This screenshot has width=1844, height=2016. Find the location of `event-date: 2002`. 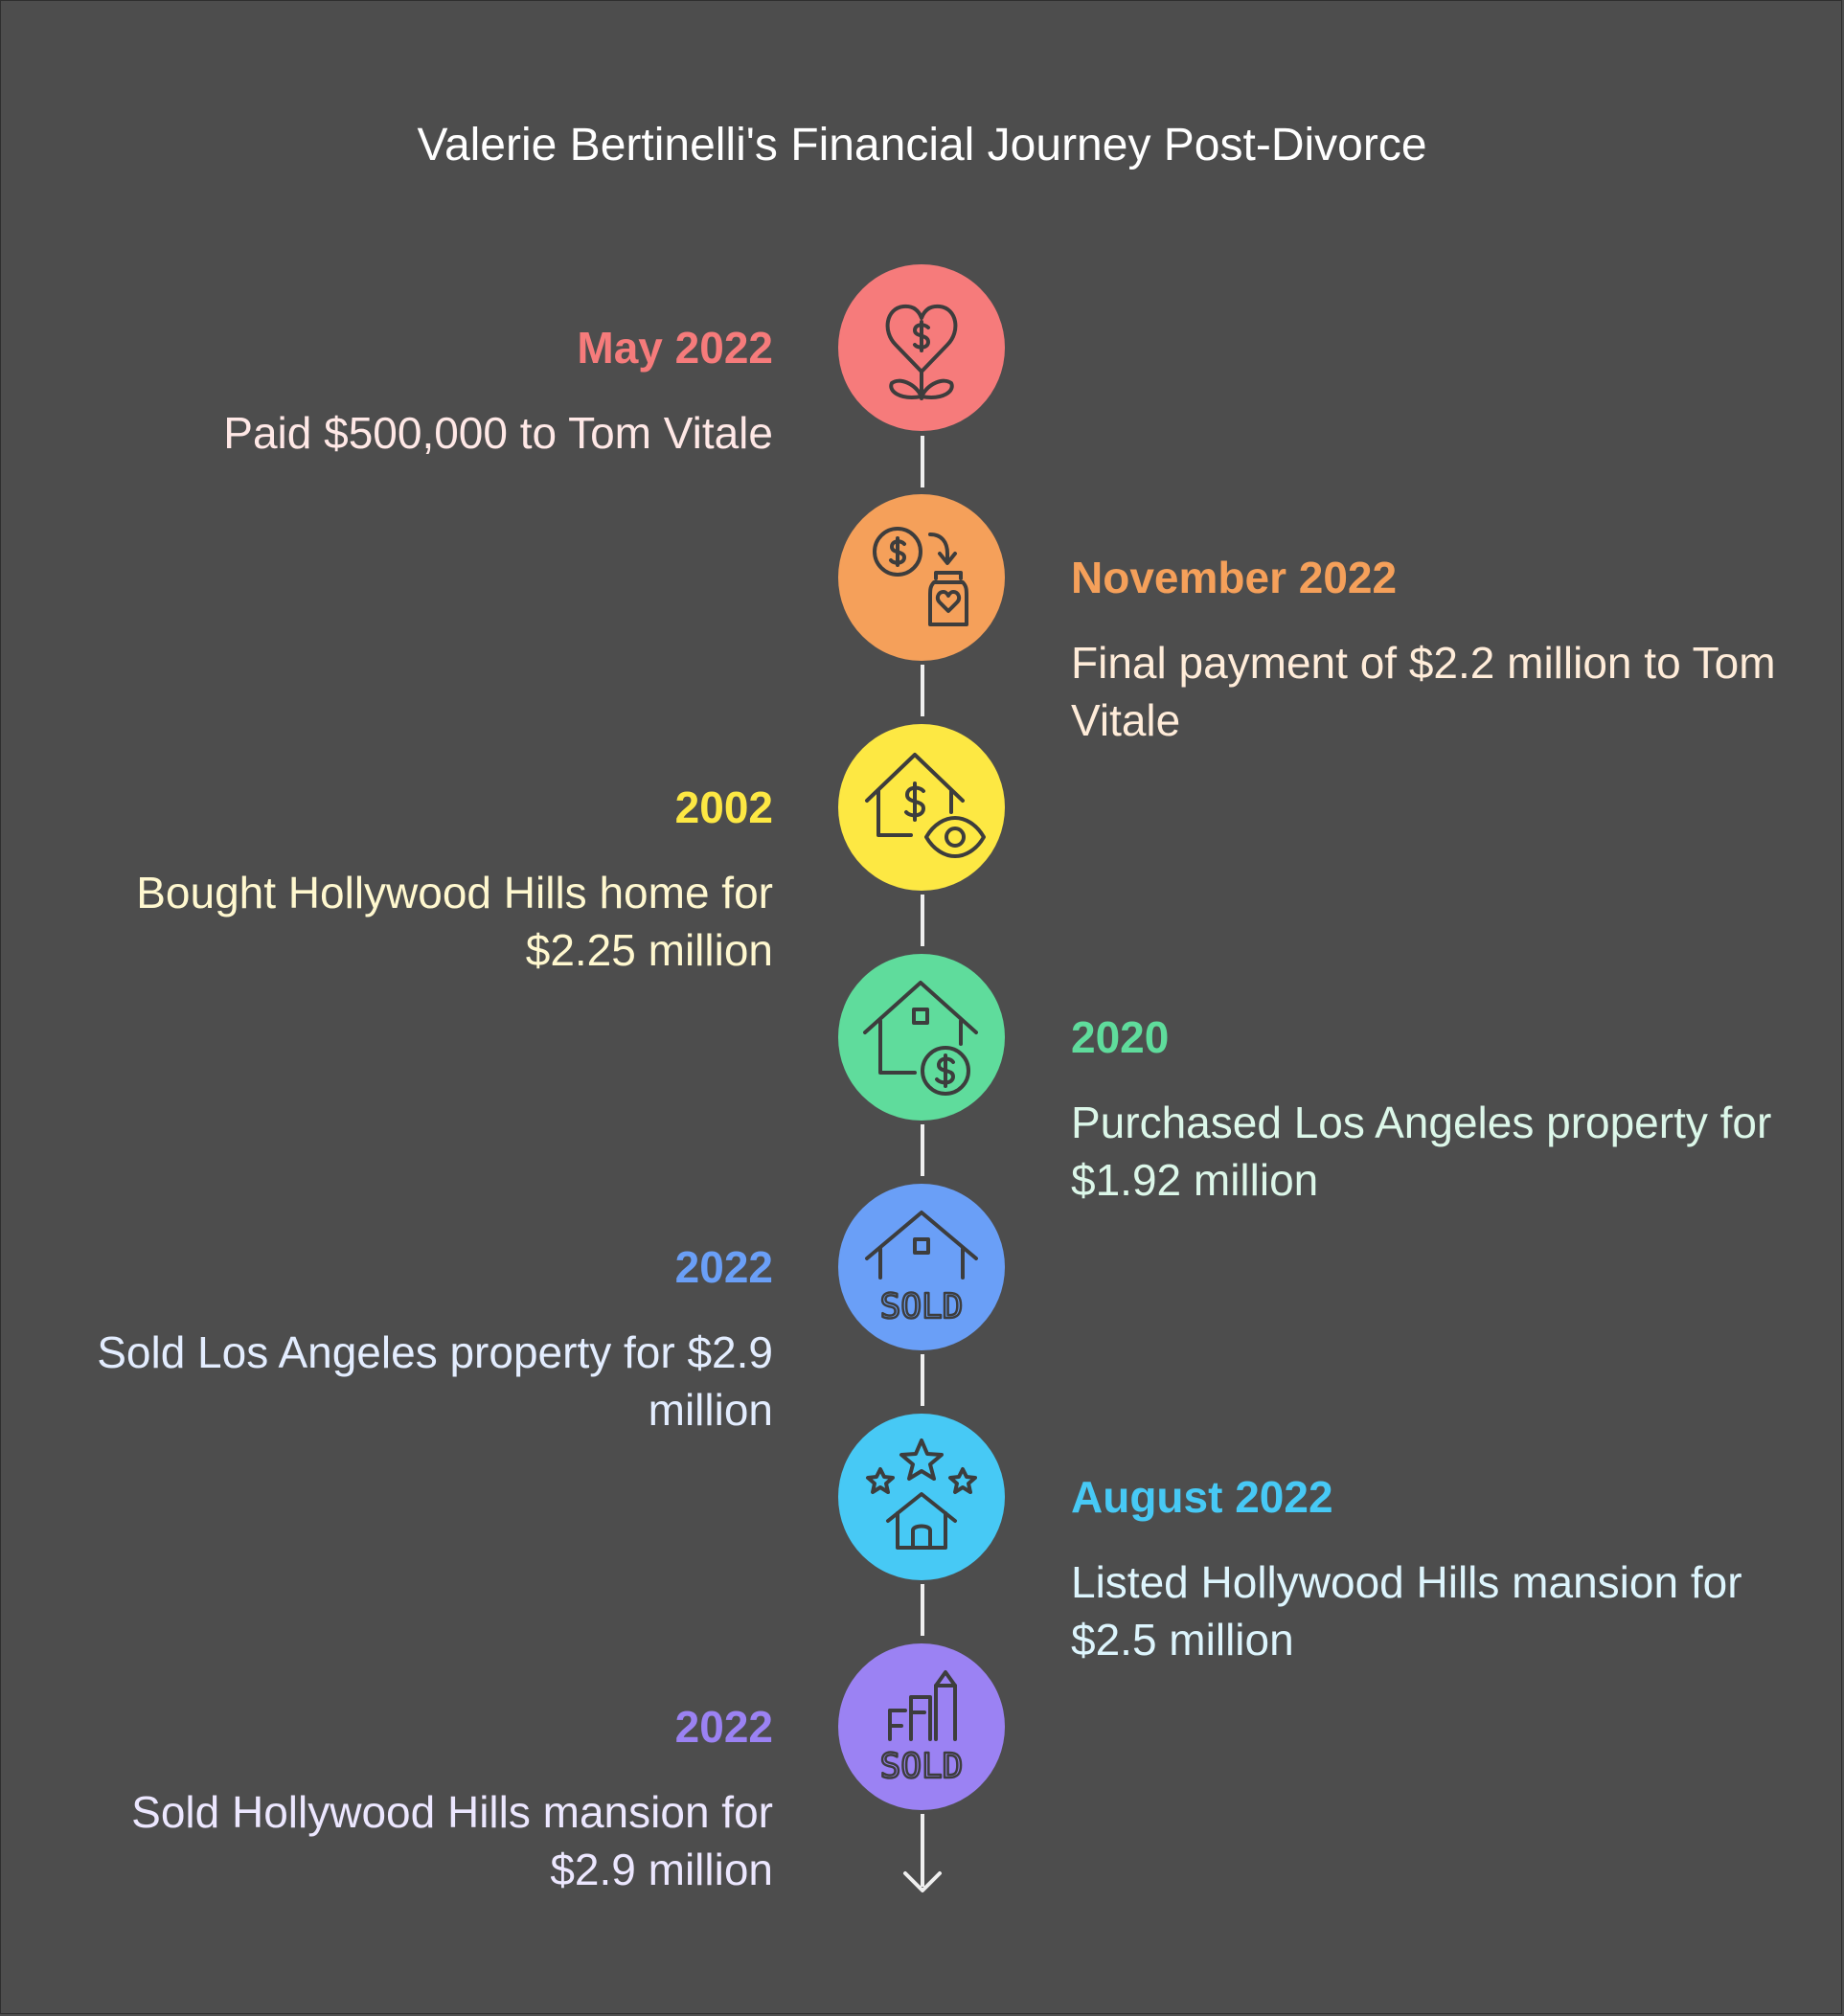

event-date: 2002 is located at coordinates (724, 807).